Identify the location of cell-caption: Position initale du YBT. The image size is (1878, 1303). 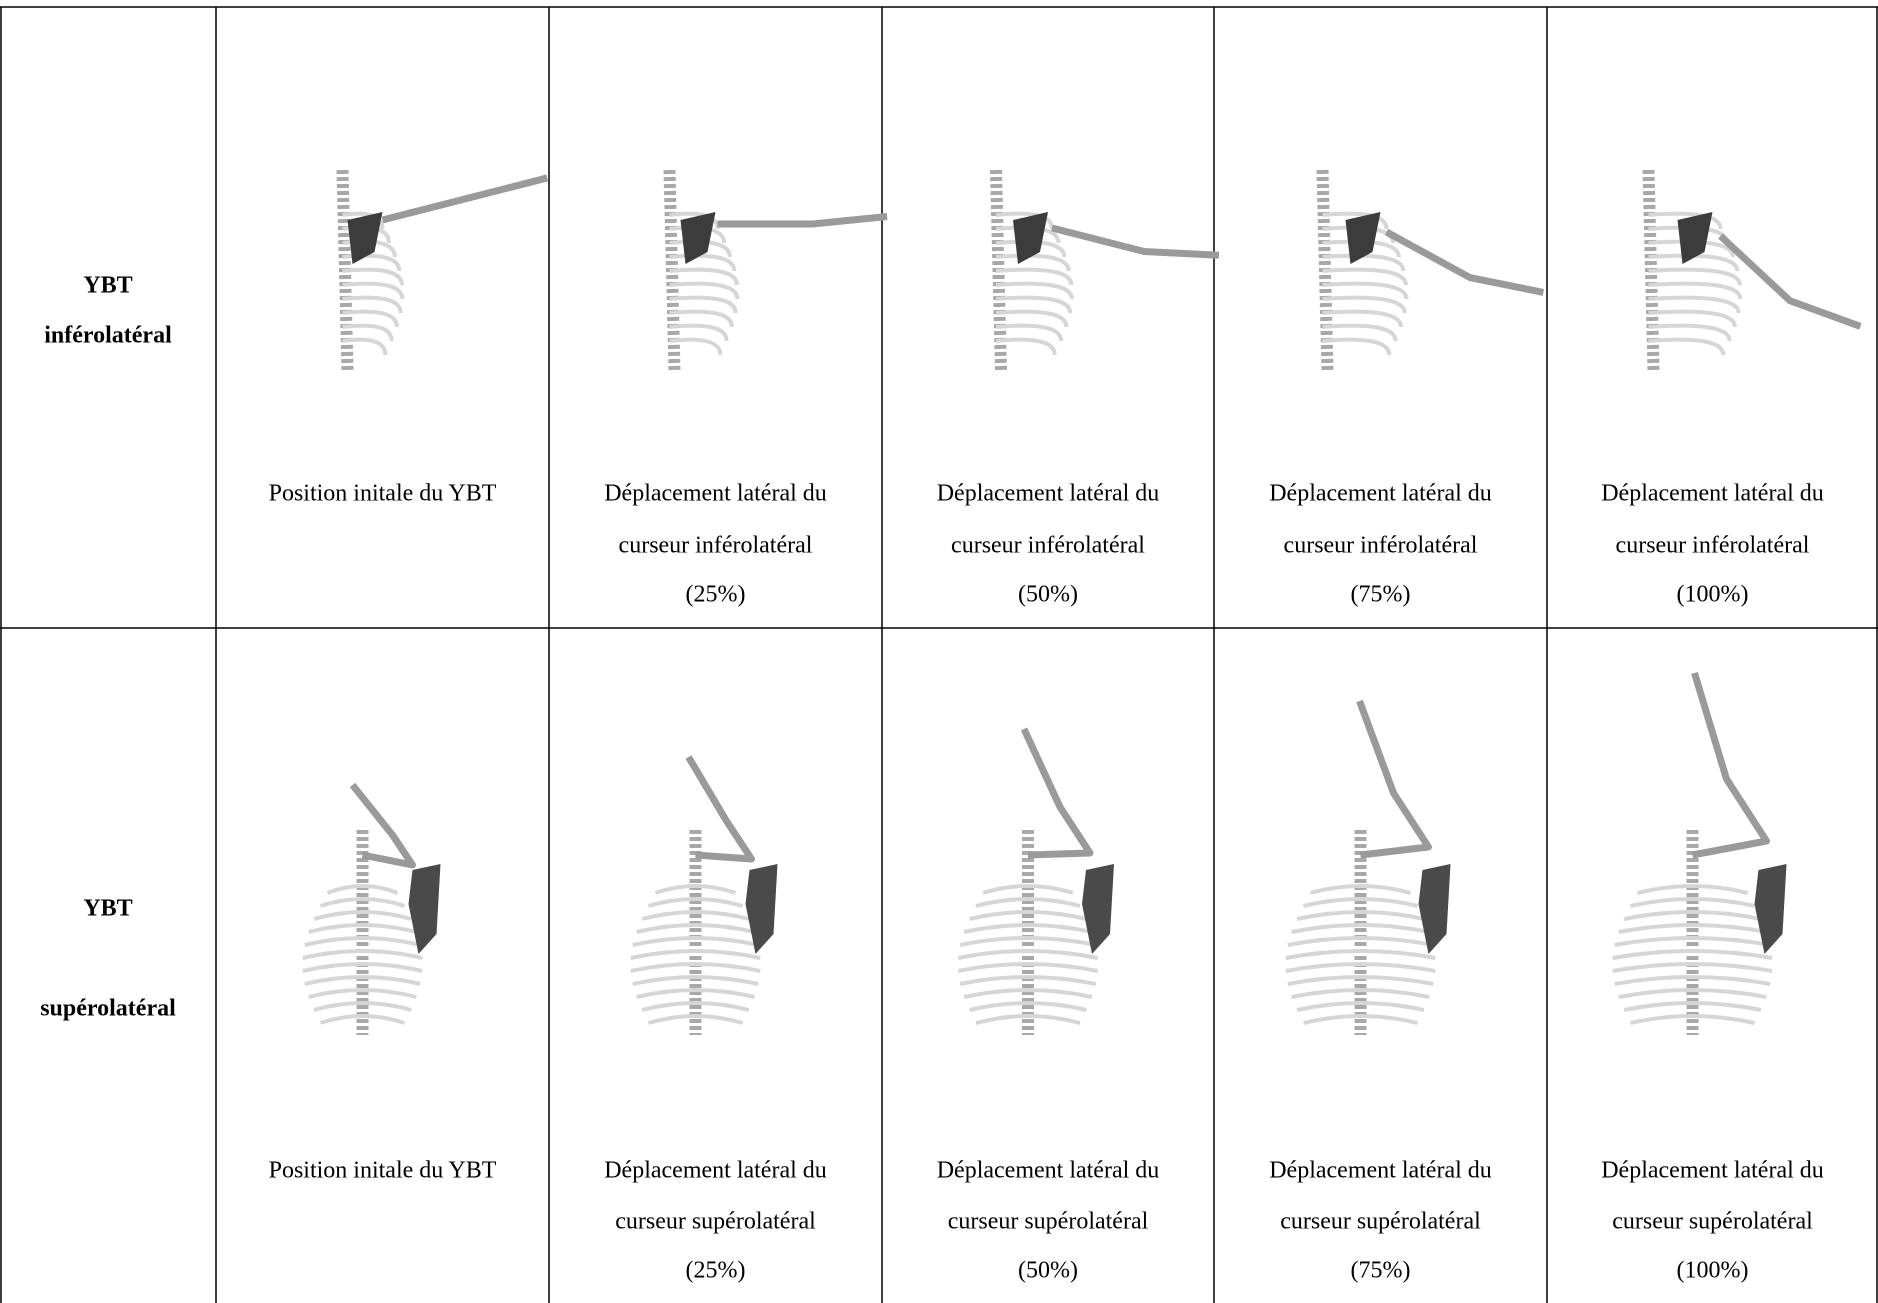
(383, 1171).